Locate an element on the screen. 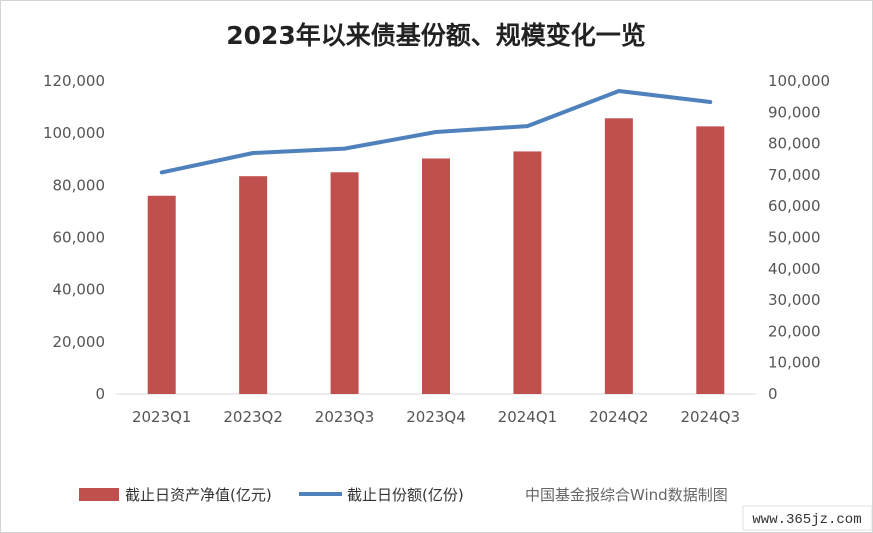  right-tick-label: 70,000 is located at coordinates (794, 175).